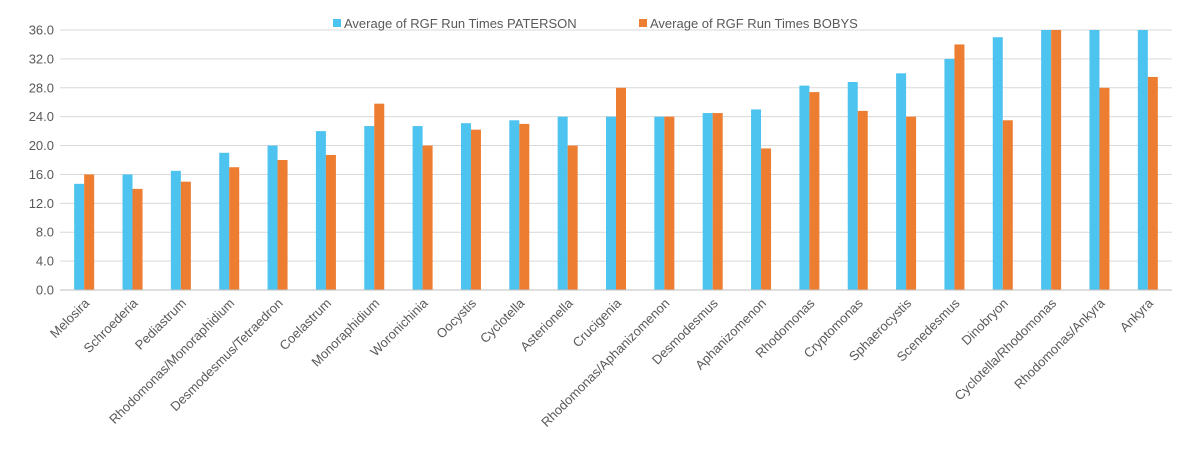 This screenshot has width=1200, height=472. I want to click on y-tick-label: 32.0, so click(41, 58).